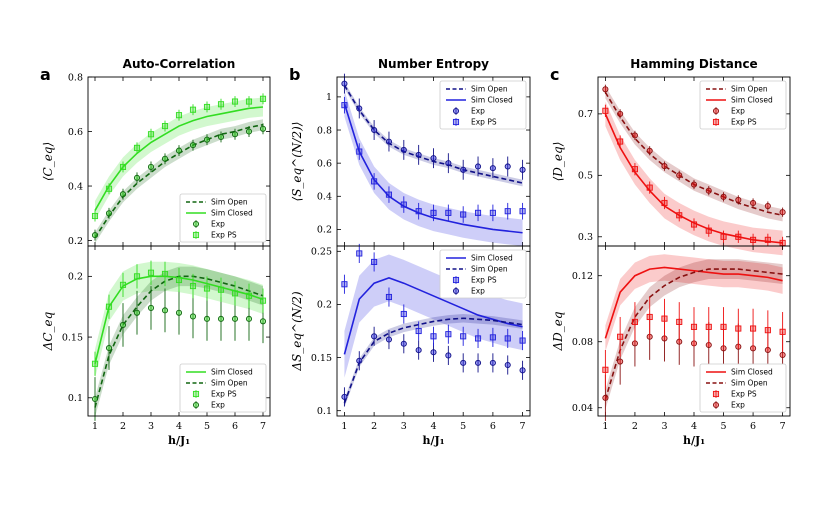 The height and width of the screenshot is (509, 830). I want to click on x-tick-label: 7, so click(783, 426).